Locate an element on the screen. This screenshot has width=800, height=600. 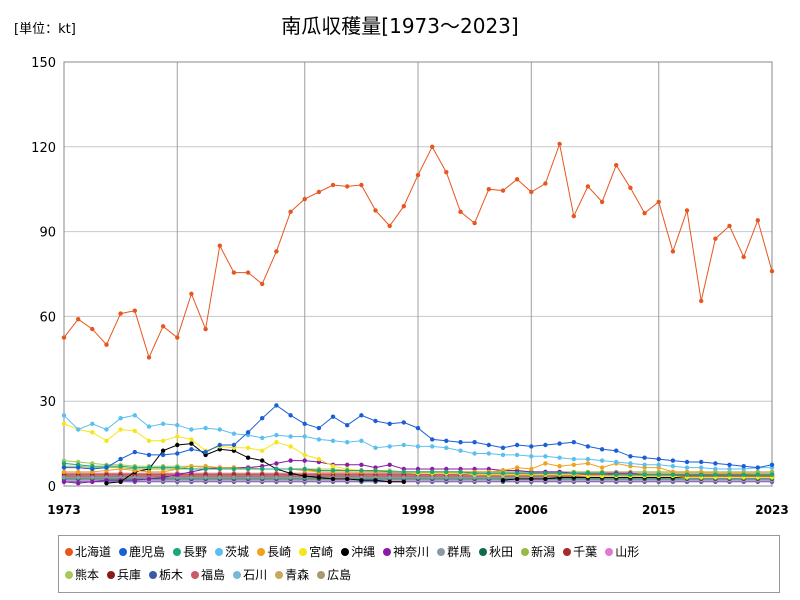
series-長野 is located at coordinates (418, 469).